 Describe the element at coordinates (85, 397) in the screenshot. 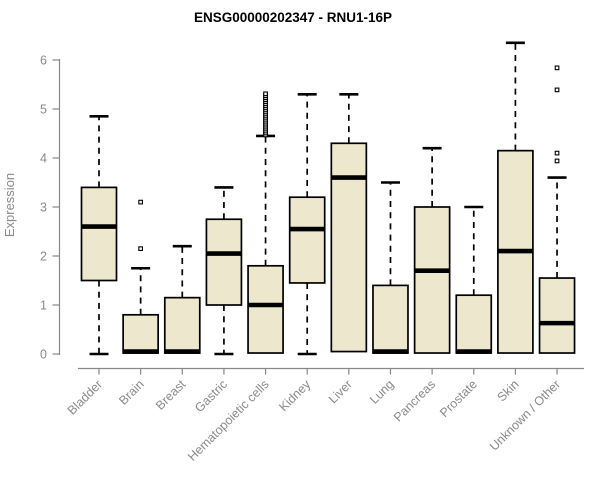

I see `category-label-bladder: Bladder` at that location.